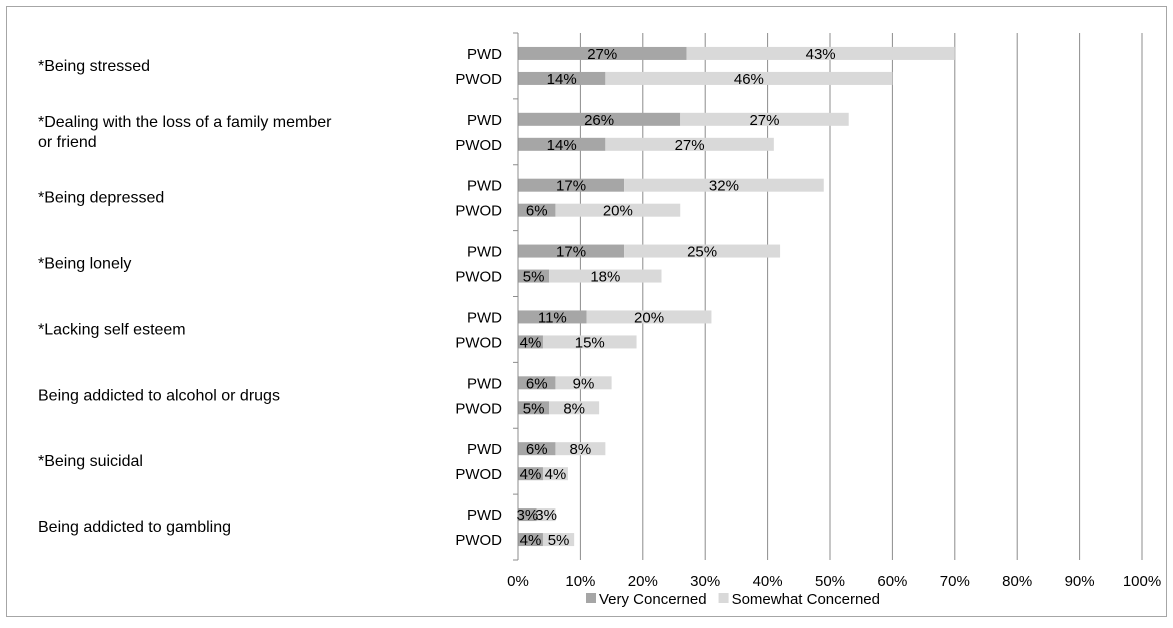 The width and height of the screenshot is (1173, 628). I want to click on data-label: 25%, so click(702, 252).